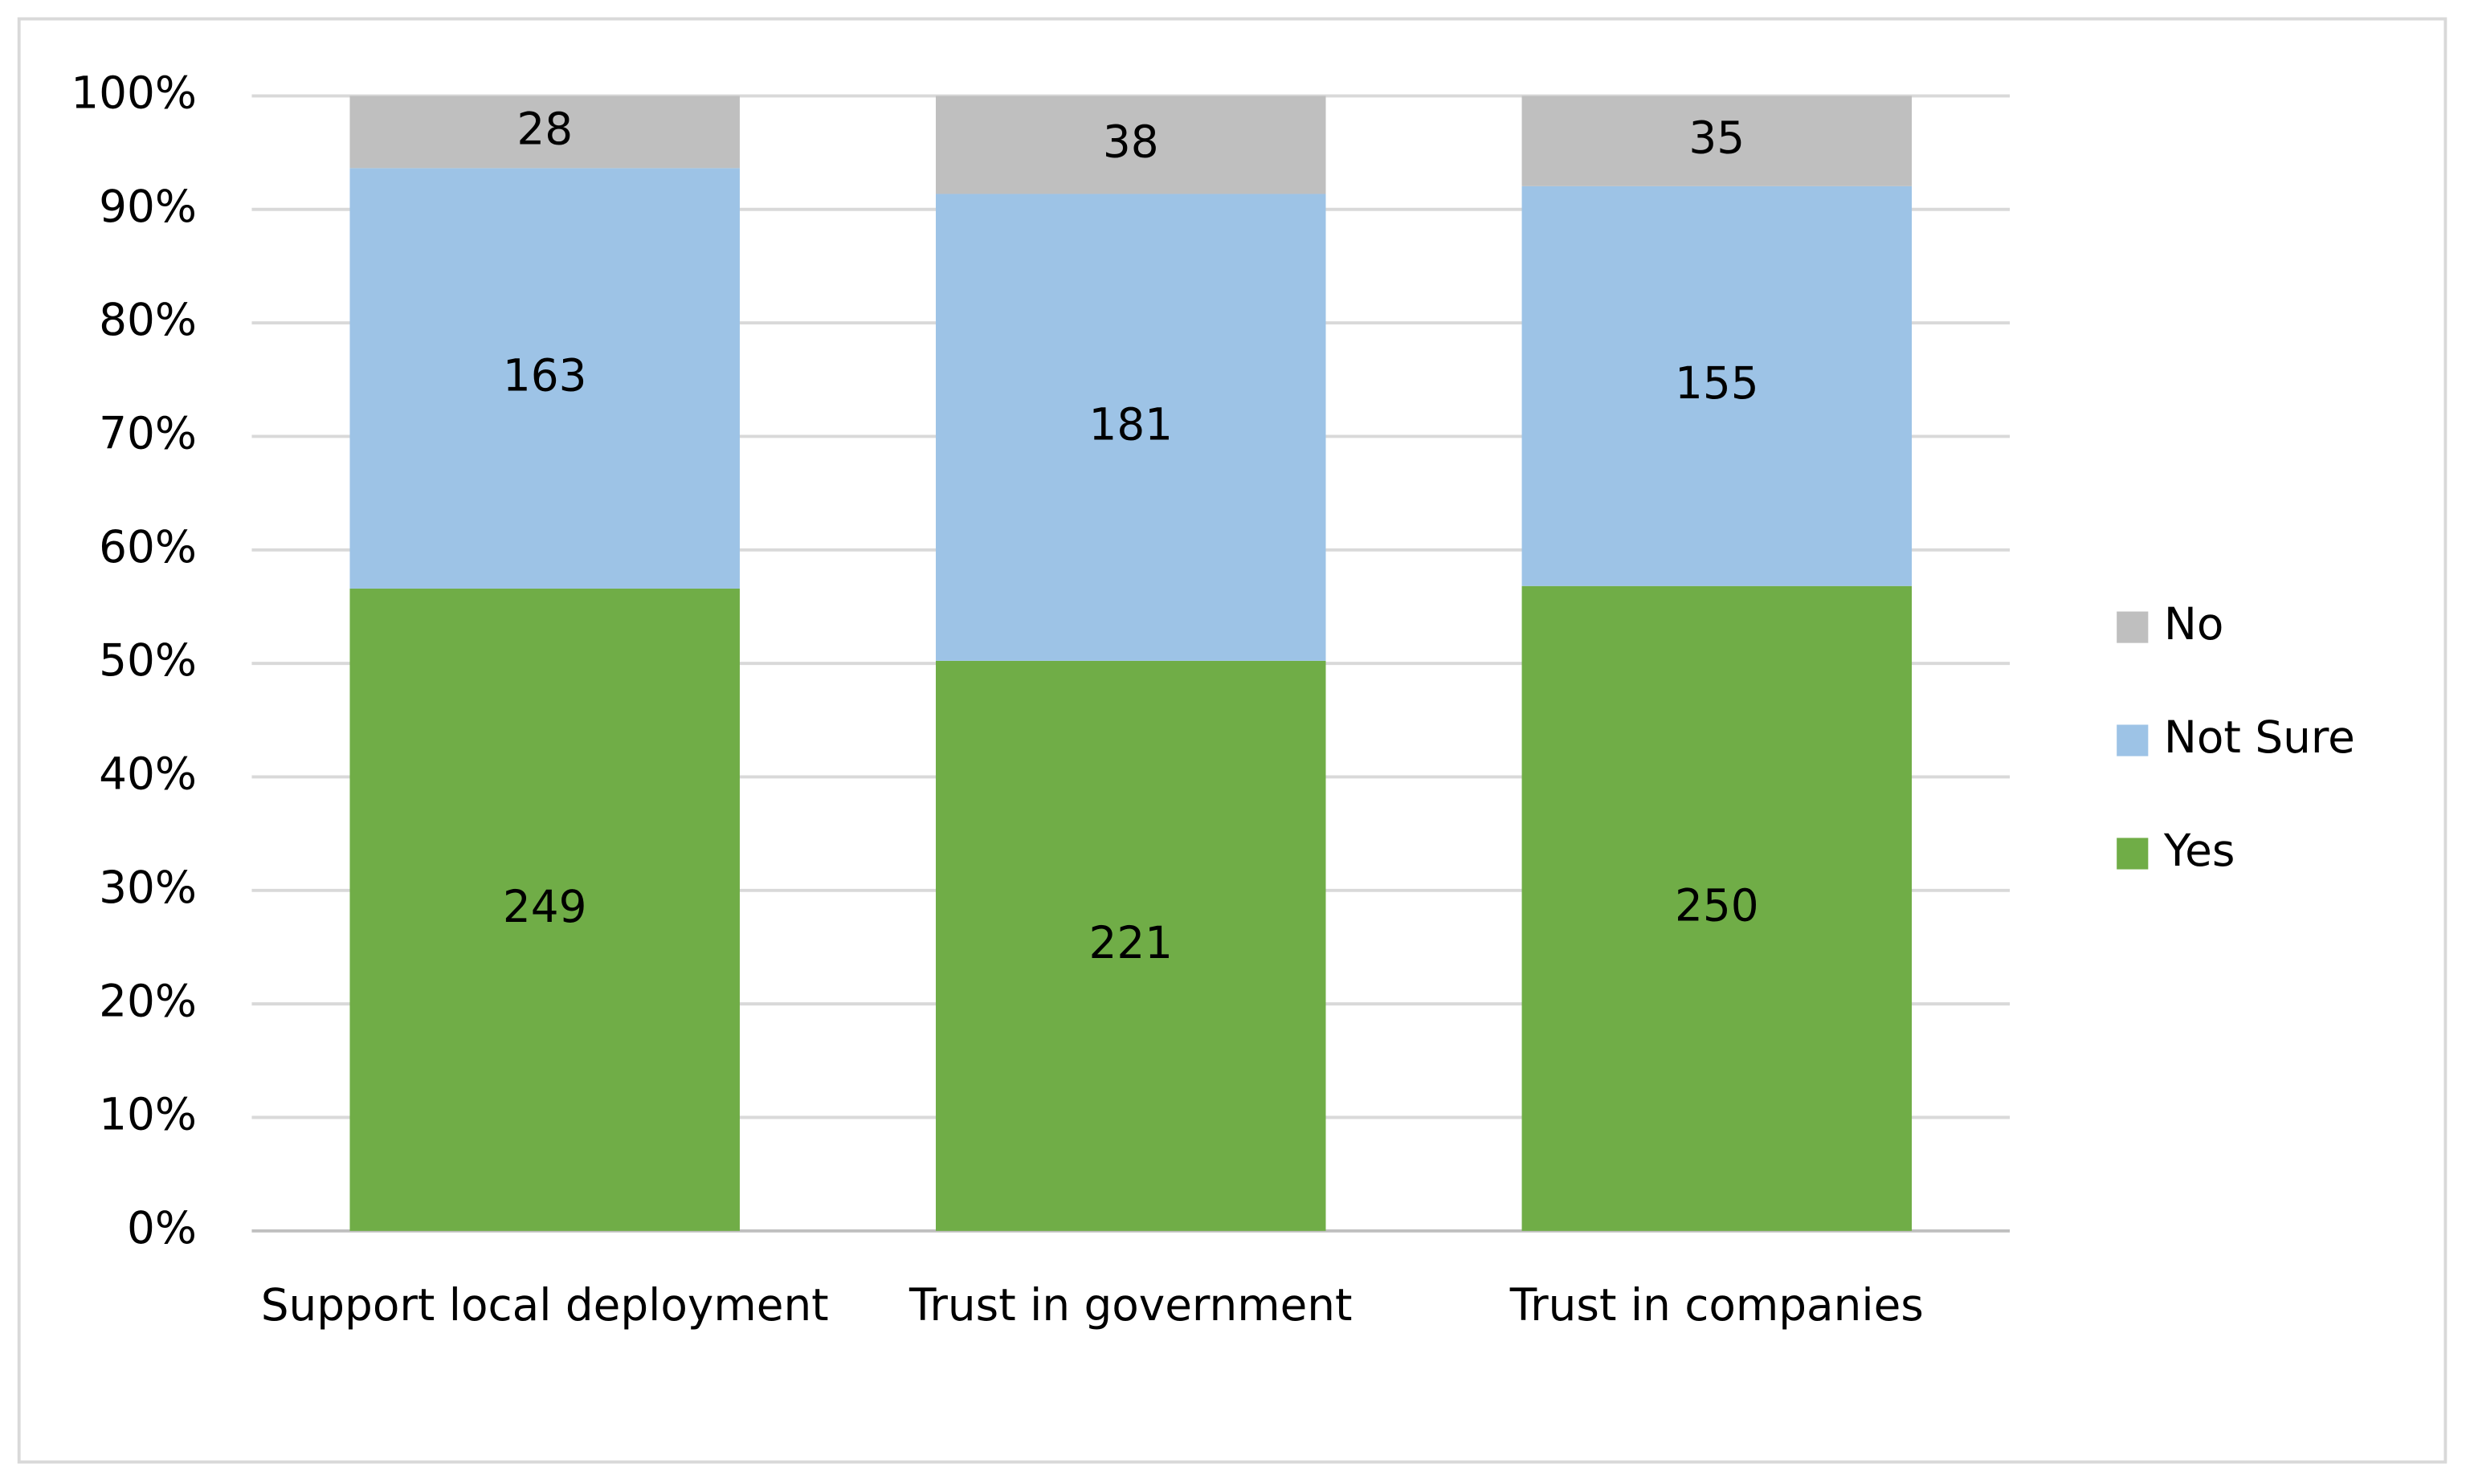  I want to click on data-label: 38, so click(1131, 142).